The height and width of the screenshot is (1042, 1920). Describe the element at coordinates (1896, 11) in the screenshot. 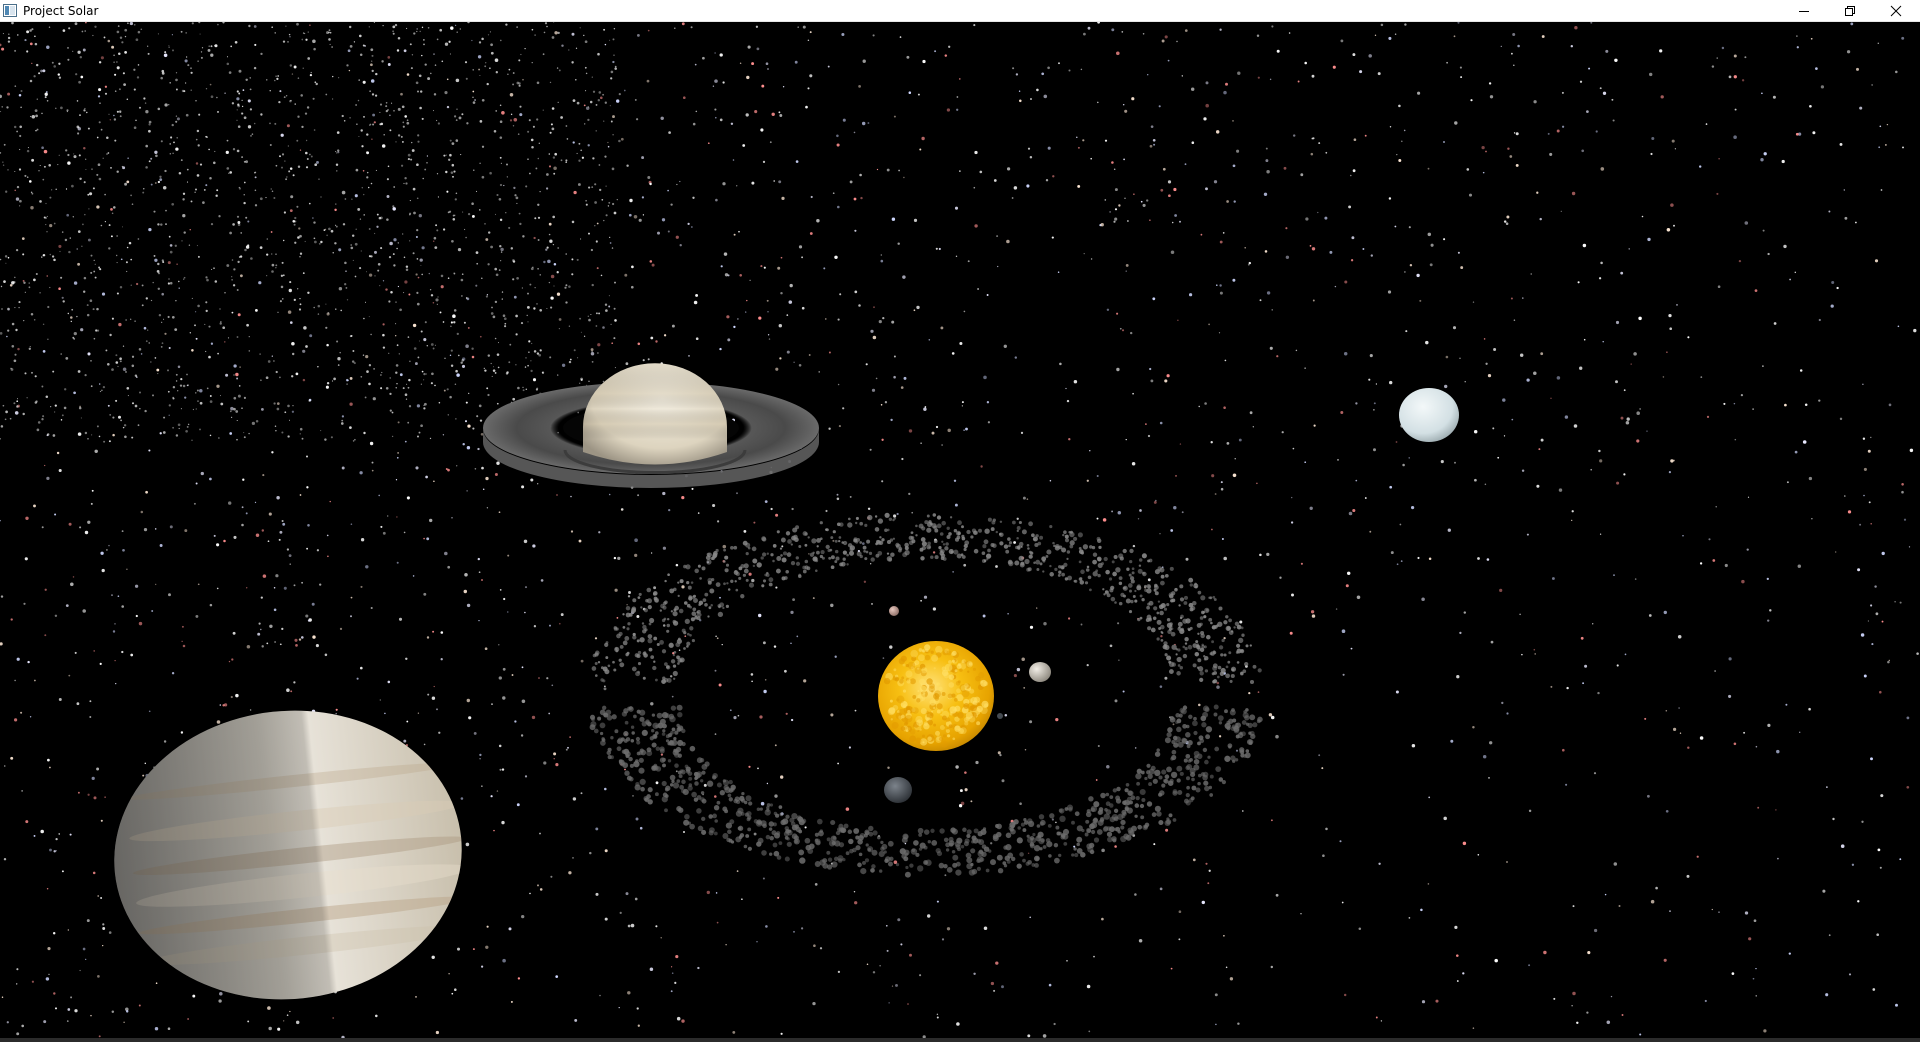

I see `close-button` at that location.